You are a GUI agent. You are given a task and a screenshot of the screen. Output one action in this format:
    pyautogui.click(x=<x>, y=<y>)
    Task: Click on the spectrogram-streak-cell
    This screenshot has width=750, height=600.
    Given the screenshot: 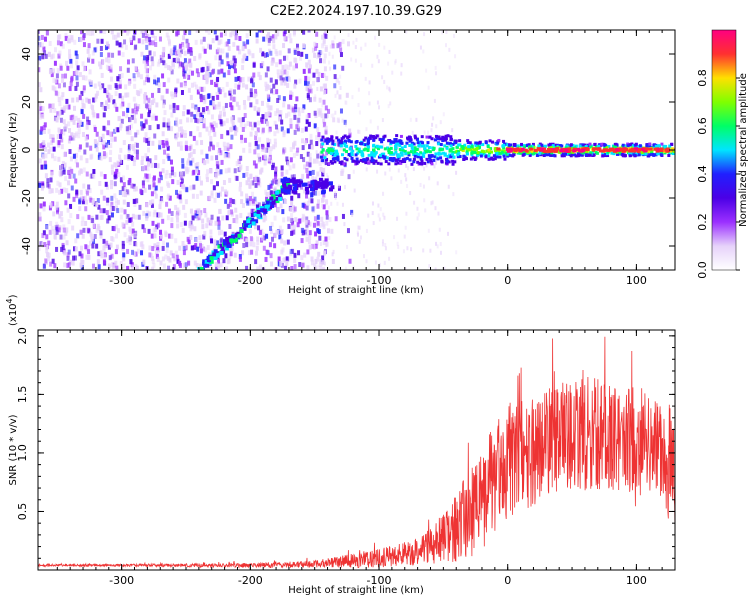 What is the action you would take?
    pyautogui.click(x=310, y=186)
    